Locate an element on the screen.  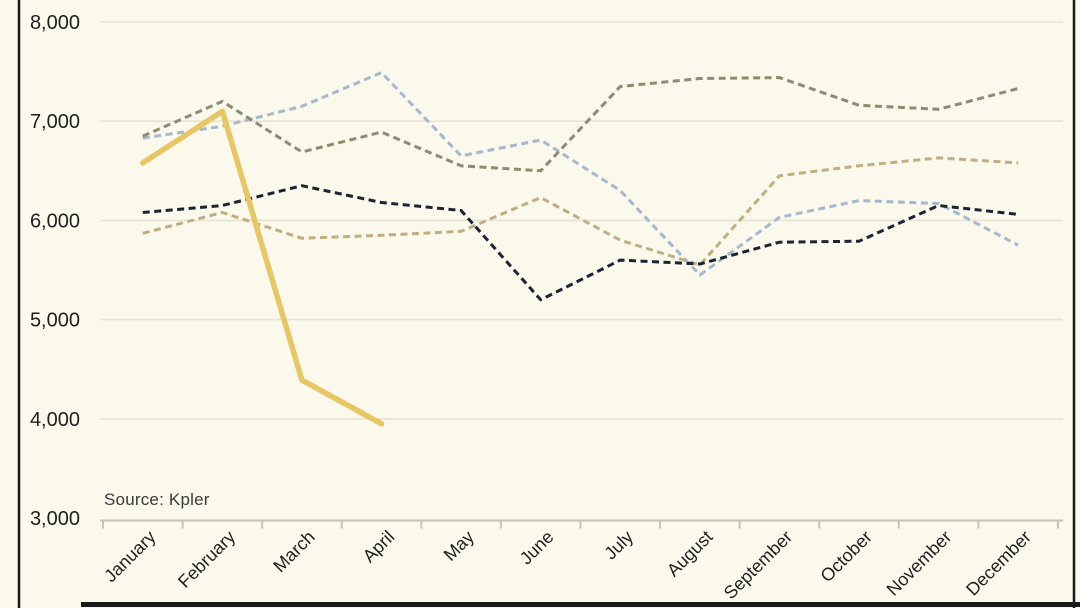
bottom-border-bar is located at coordinates (580, 604).